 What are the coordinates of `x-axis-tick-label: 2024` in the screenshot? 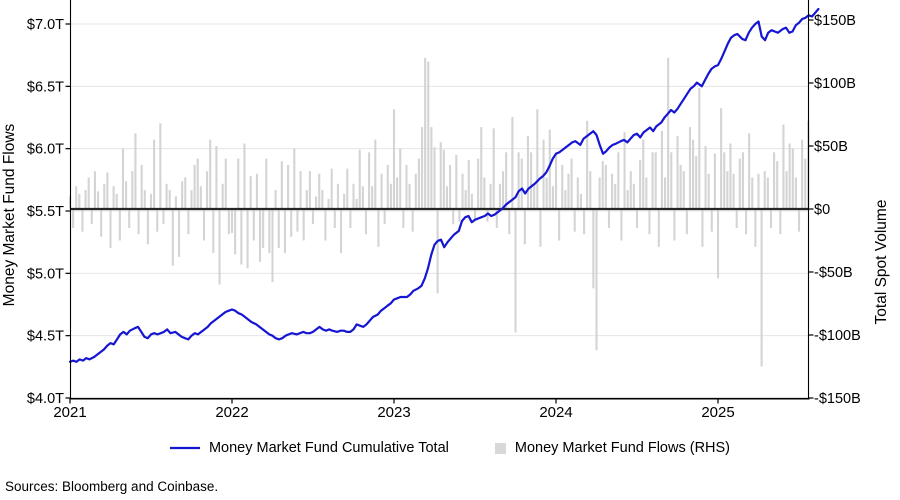 It's located at (555, 412).